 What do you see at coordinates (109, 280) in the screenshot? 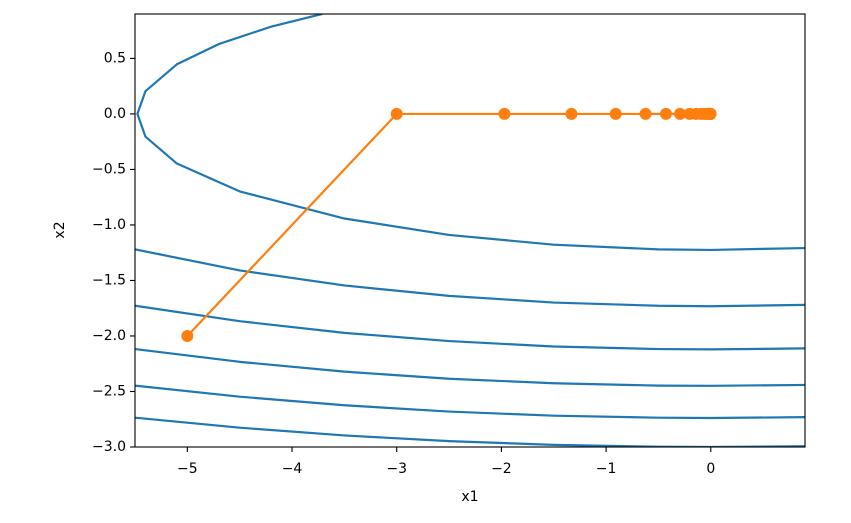
I see `y-tick-label: −1.5` at bounding box center [109, 280].